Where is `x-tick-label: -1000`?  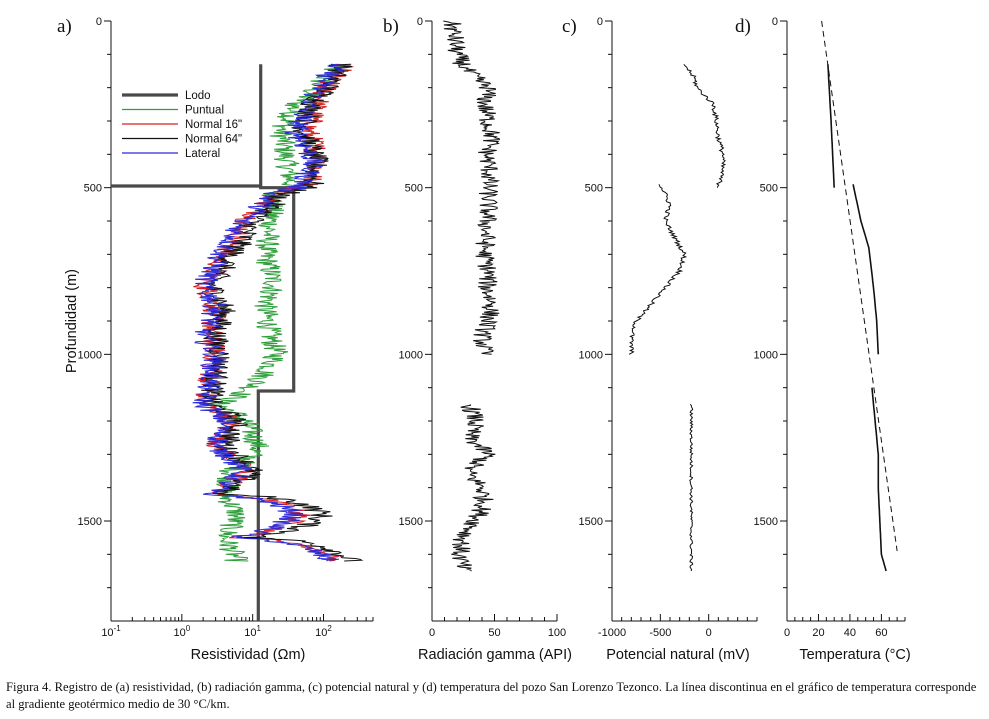
x-tick-label: -1000 is located at coordinates (612, 633).